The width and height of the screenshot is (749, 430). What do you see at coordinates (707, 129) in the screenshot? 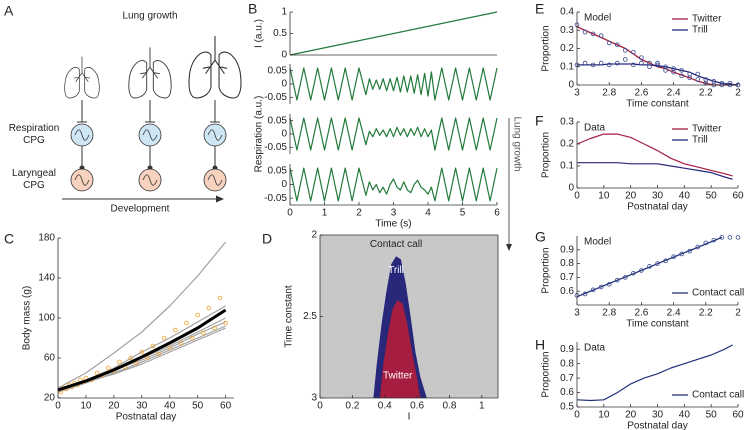
I see `legend-label: Twitter` at bounding box center [707, 129].